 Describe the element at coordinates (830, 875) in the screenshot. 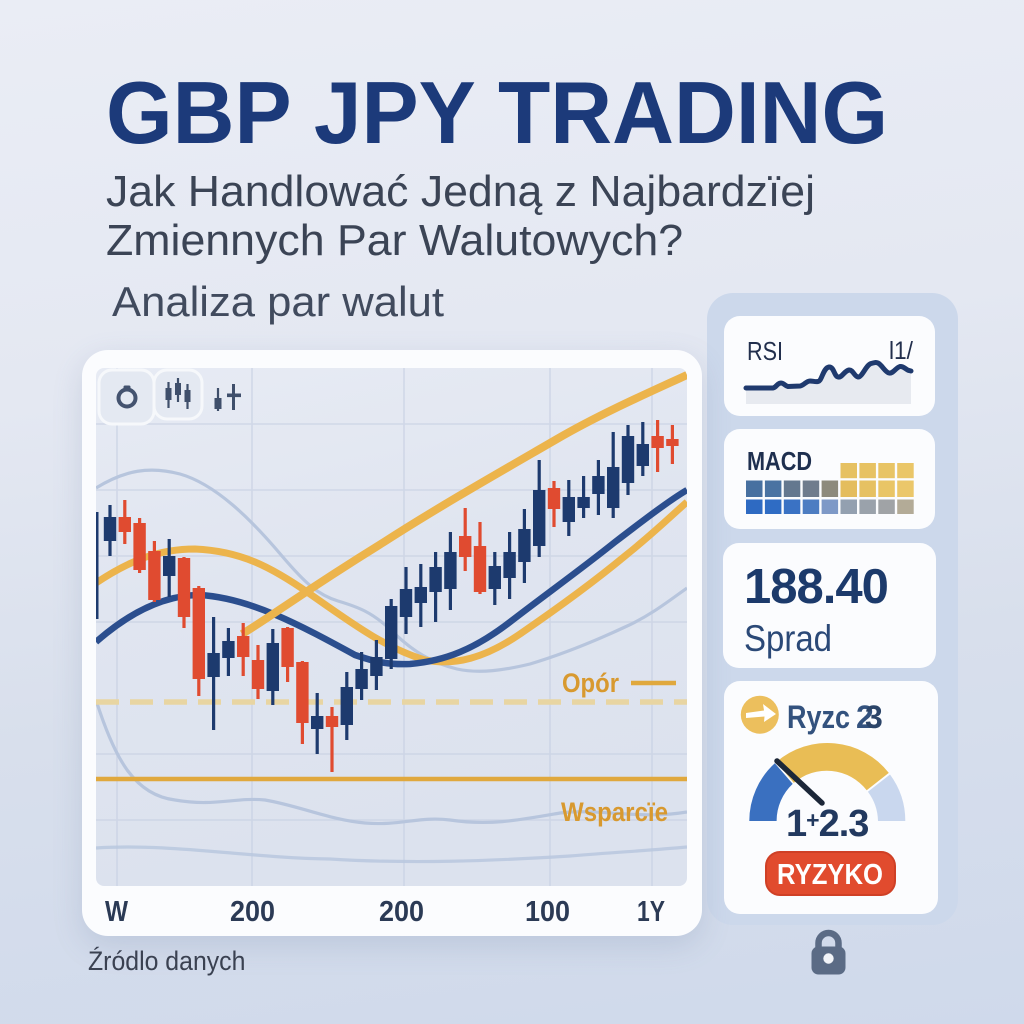

I see `svg-text: RYZYKO` at that location.